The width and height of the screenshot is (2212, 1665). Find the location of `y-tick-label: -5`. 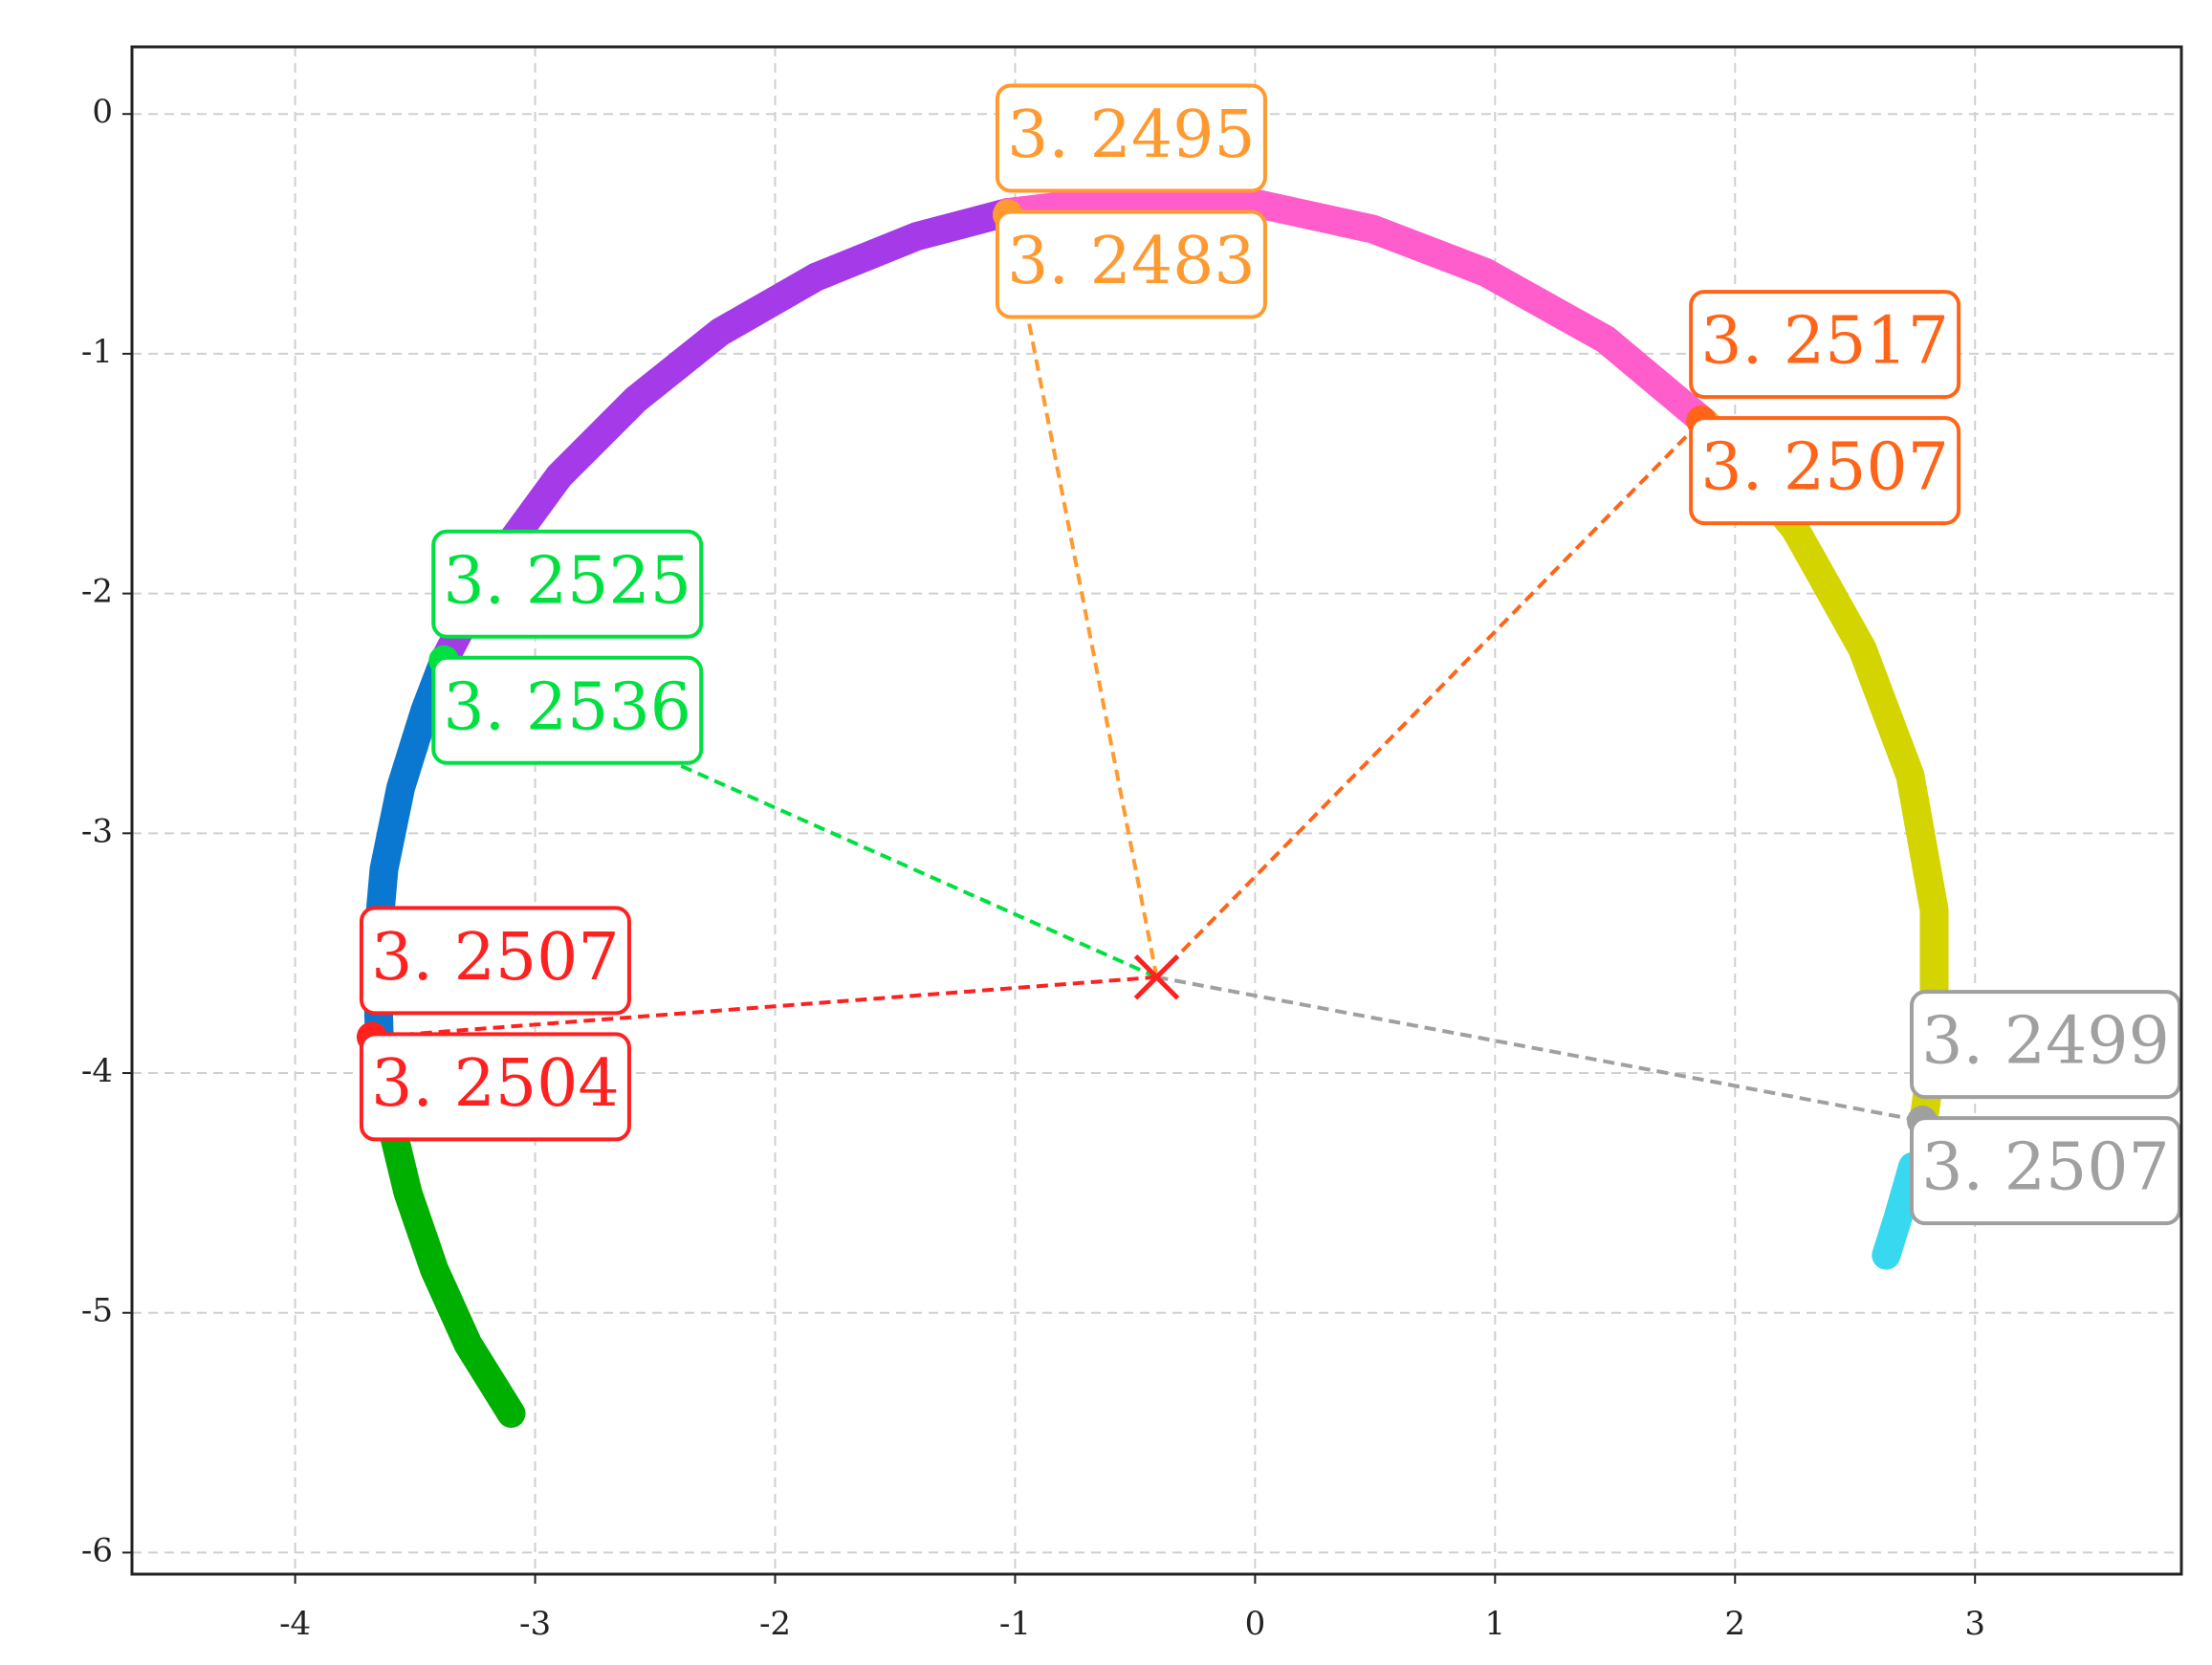

y-tick-label: -5 is located at coordinates (97, 1311).